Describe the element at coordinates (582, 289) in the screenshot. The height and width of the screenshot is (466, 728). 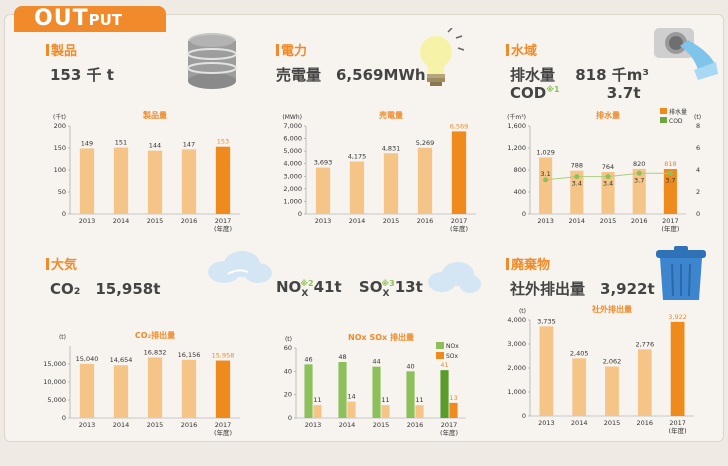
I see `panel-value: 社外排出量 3,922t` at that location.